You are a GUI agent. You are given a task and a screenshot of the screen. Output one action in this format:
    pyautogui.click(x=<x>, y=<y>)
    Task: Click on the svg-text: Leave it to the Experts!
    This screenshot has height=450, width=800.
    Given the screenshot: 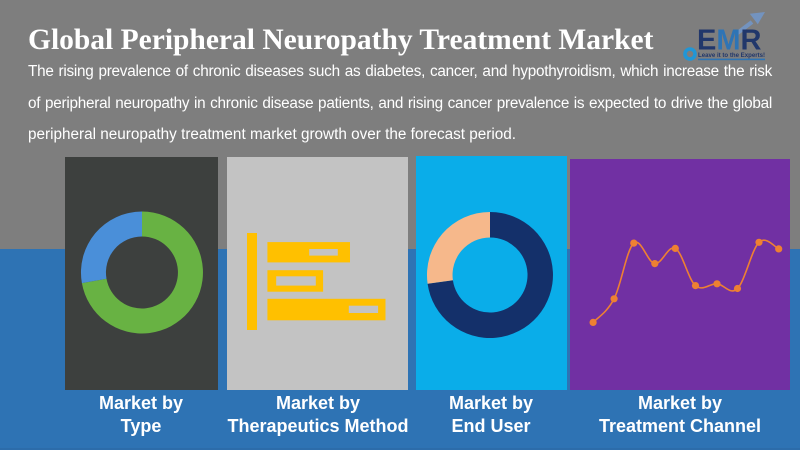 What is the action you would take?
    pyautogui.click(x=731, y=55)
    